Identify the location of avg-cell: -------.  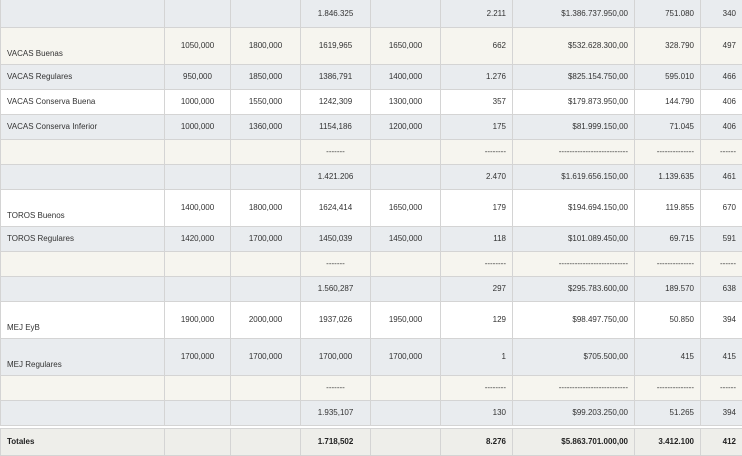
(336, 151).